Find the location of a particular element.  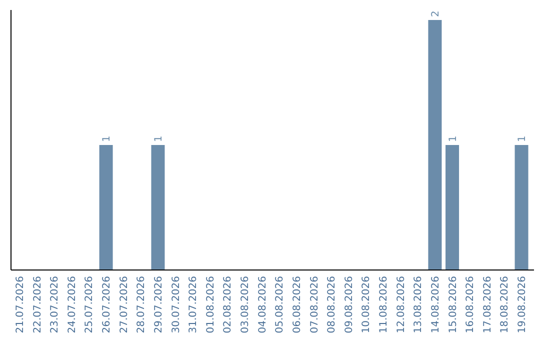

x-tick-label: 25.07.2026 is located at coordinates (90, 305).